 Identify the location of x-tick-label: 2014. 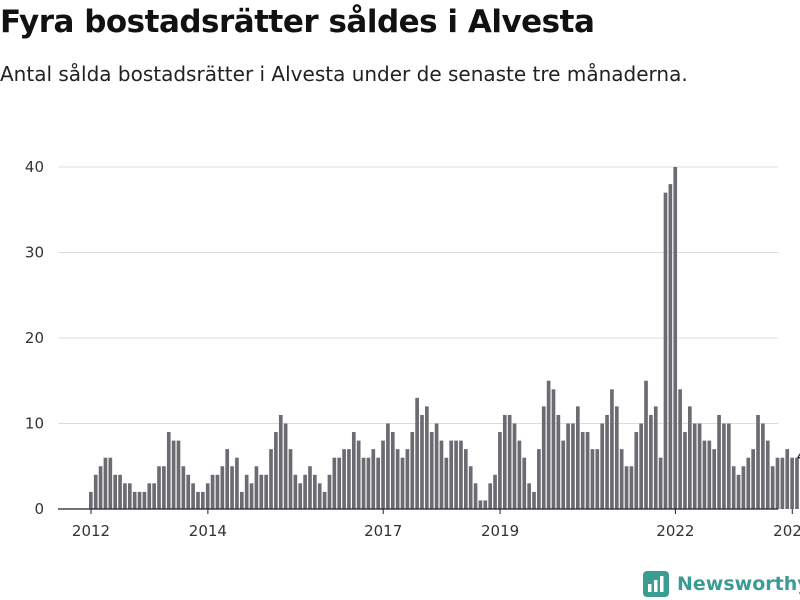
(208, 531).